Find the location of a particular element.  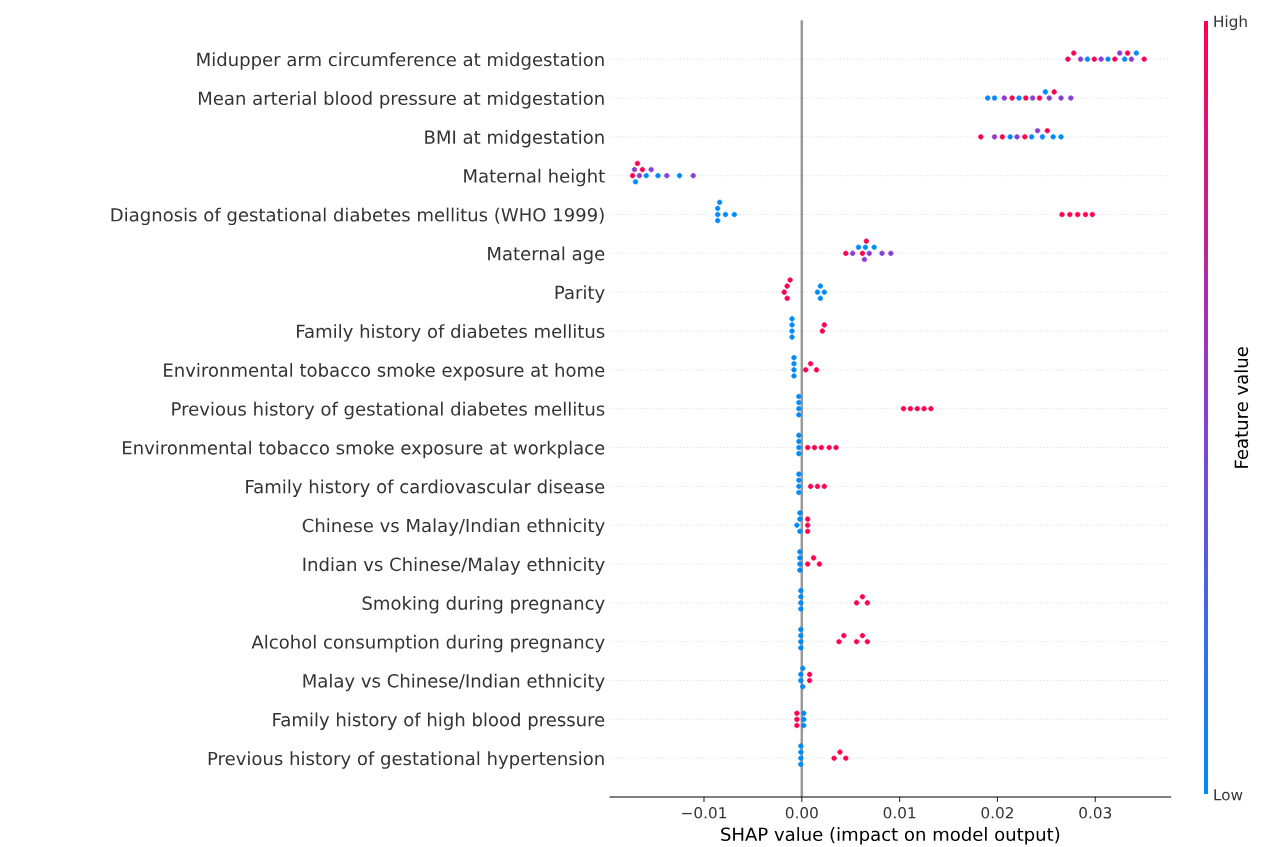

color-bar-title: Feature value is located at coordinates (1241, 407).